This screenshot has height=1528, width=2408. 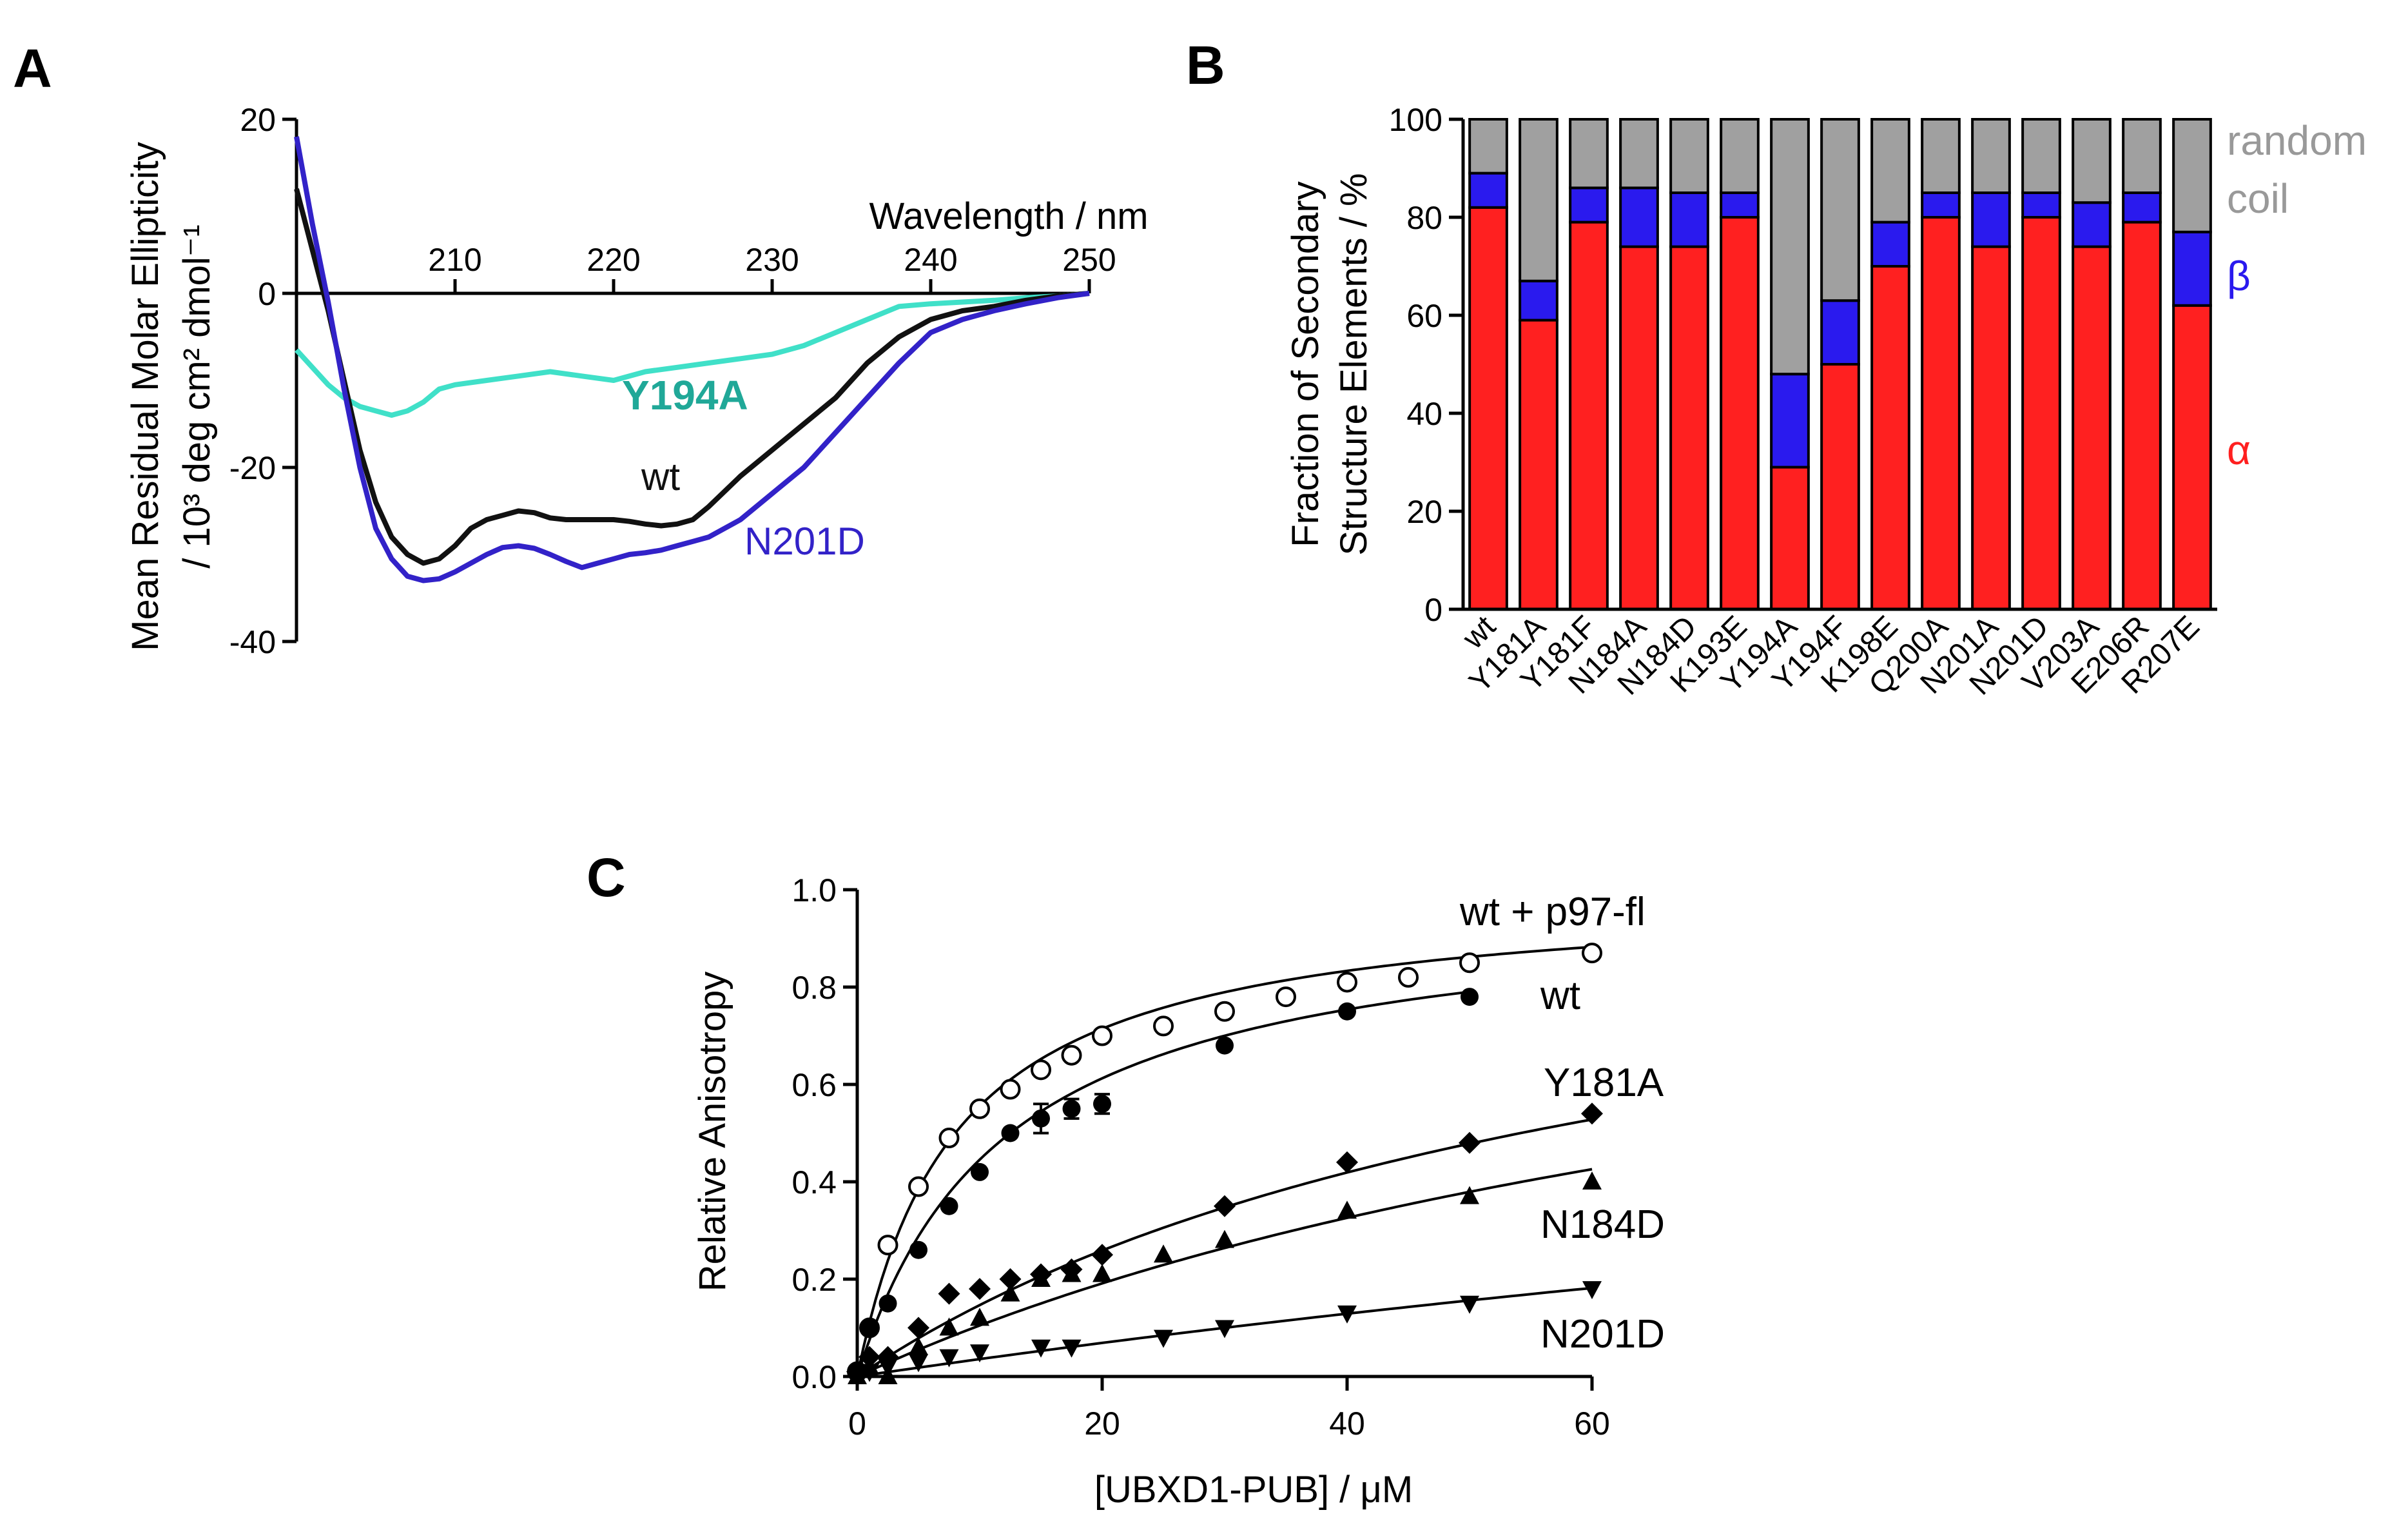 What do you see at coordinates (712, 1131) in the screenshot?
I see `panel-c-y-label: Relative Anisotropy` at bounding box center [712, 1131].